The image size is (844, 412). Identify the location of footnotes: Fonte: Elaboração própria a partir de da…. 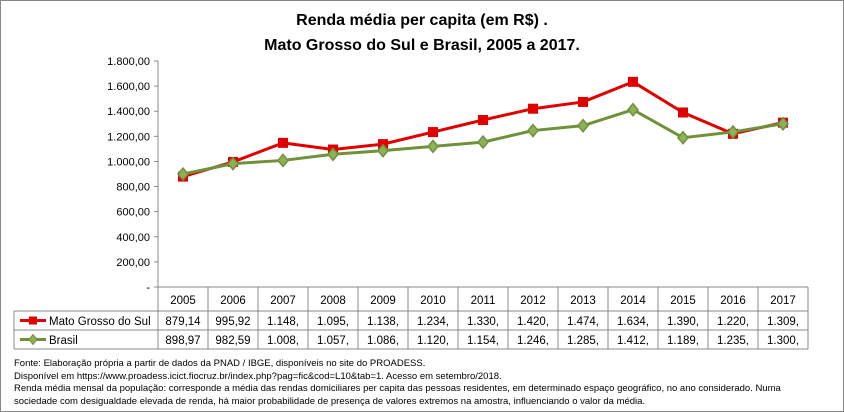
(424, 383).